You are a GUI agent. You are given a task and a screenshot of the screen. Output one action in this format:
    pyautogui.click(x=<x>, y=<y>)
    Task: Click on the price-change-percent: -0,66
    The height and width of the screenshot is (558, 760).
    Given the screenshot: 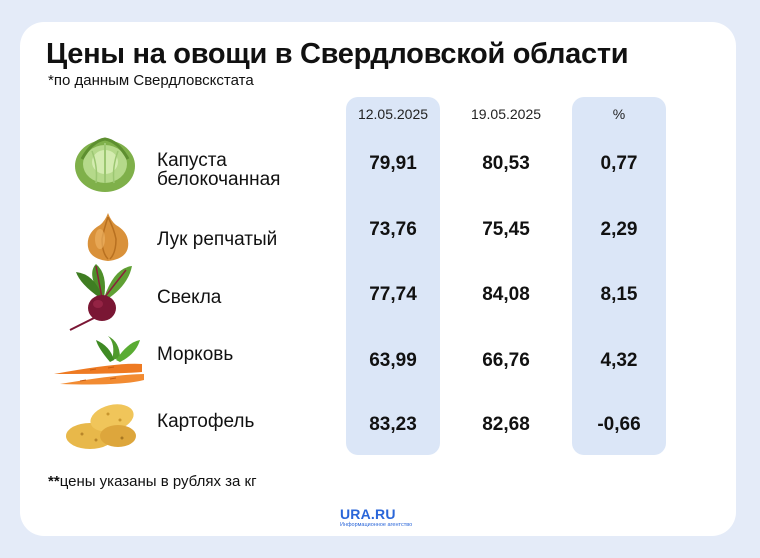 What is the action you would take?
    pyautogui.click(x=619, y=424)
    